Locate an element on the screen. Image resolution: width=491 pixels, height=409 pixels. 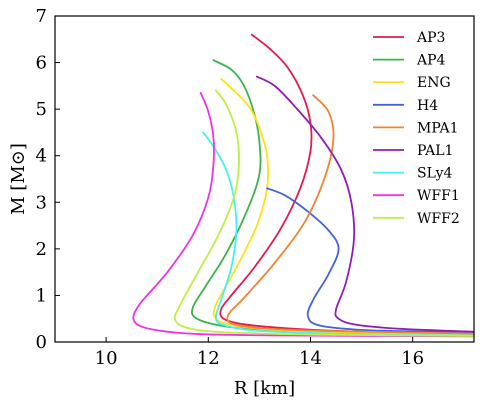
y-tick-label: 5 is located at coordinates (41, 109).